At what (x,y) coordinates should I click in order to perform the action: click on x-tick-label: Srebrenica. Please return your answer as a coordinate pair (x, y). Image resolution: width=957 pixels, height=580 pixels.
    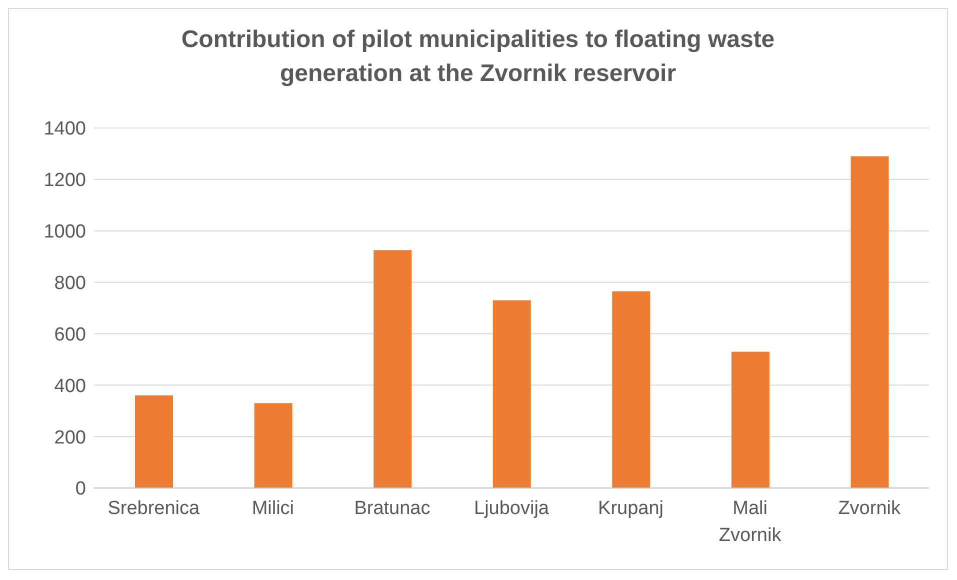
    Looking at the image, I should click on (154, 508).